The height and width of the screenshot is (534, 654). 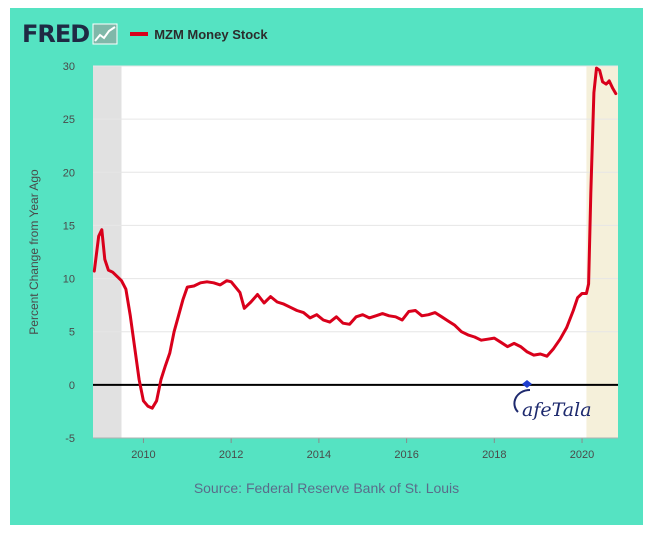 I want to click on x-tick-label: 2016, so click(x=406, y=455).